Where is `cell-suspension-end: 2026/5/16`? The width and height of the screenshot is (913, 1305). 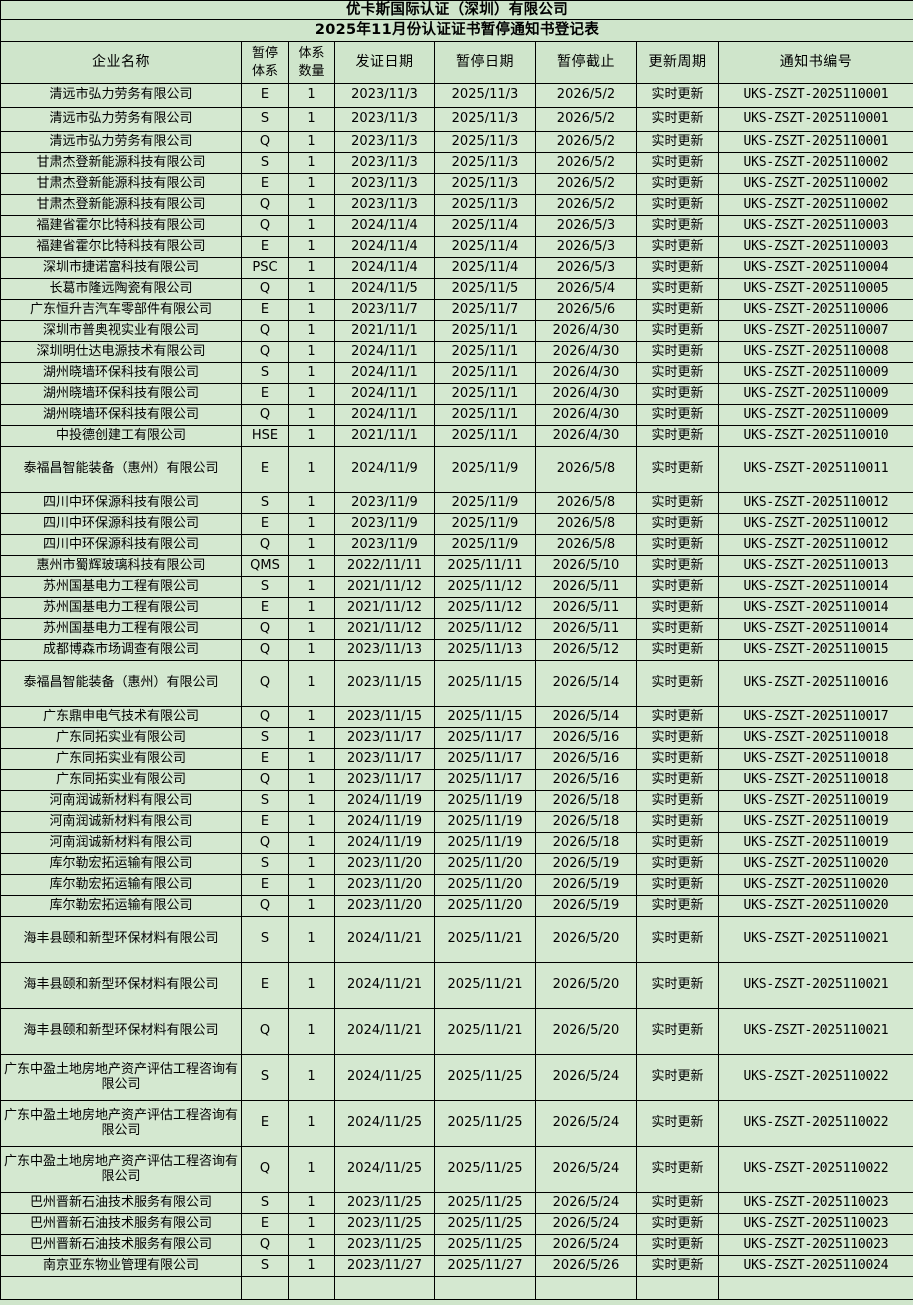 cell-suspension-end: 2026/5/16 is located at coordinates (586, 759).